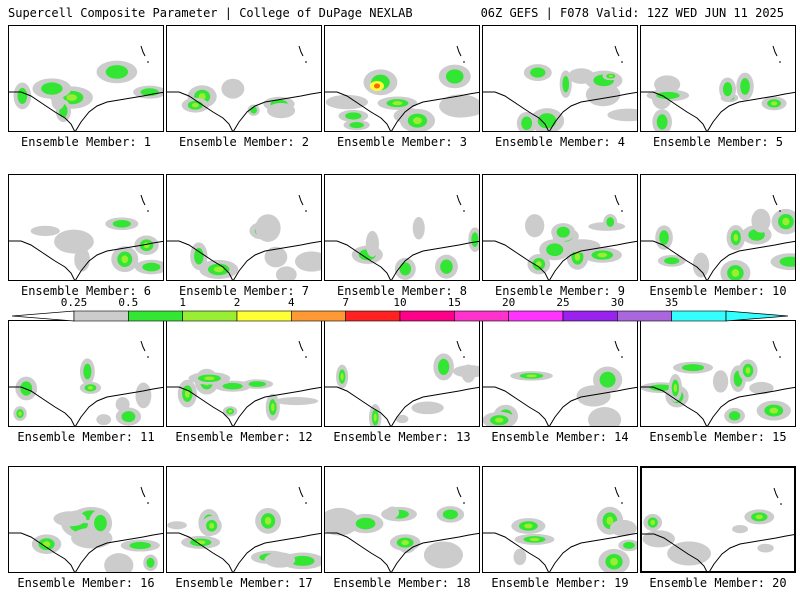  I want to click on ensemble-member-label: Ensemble Member: 7, so click(244, 291).